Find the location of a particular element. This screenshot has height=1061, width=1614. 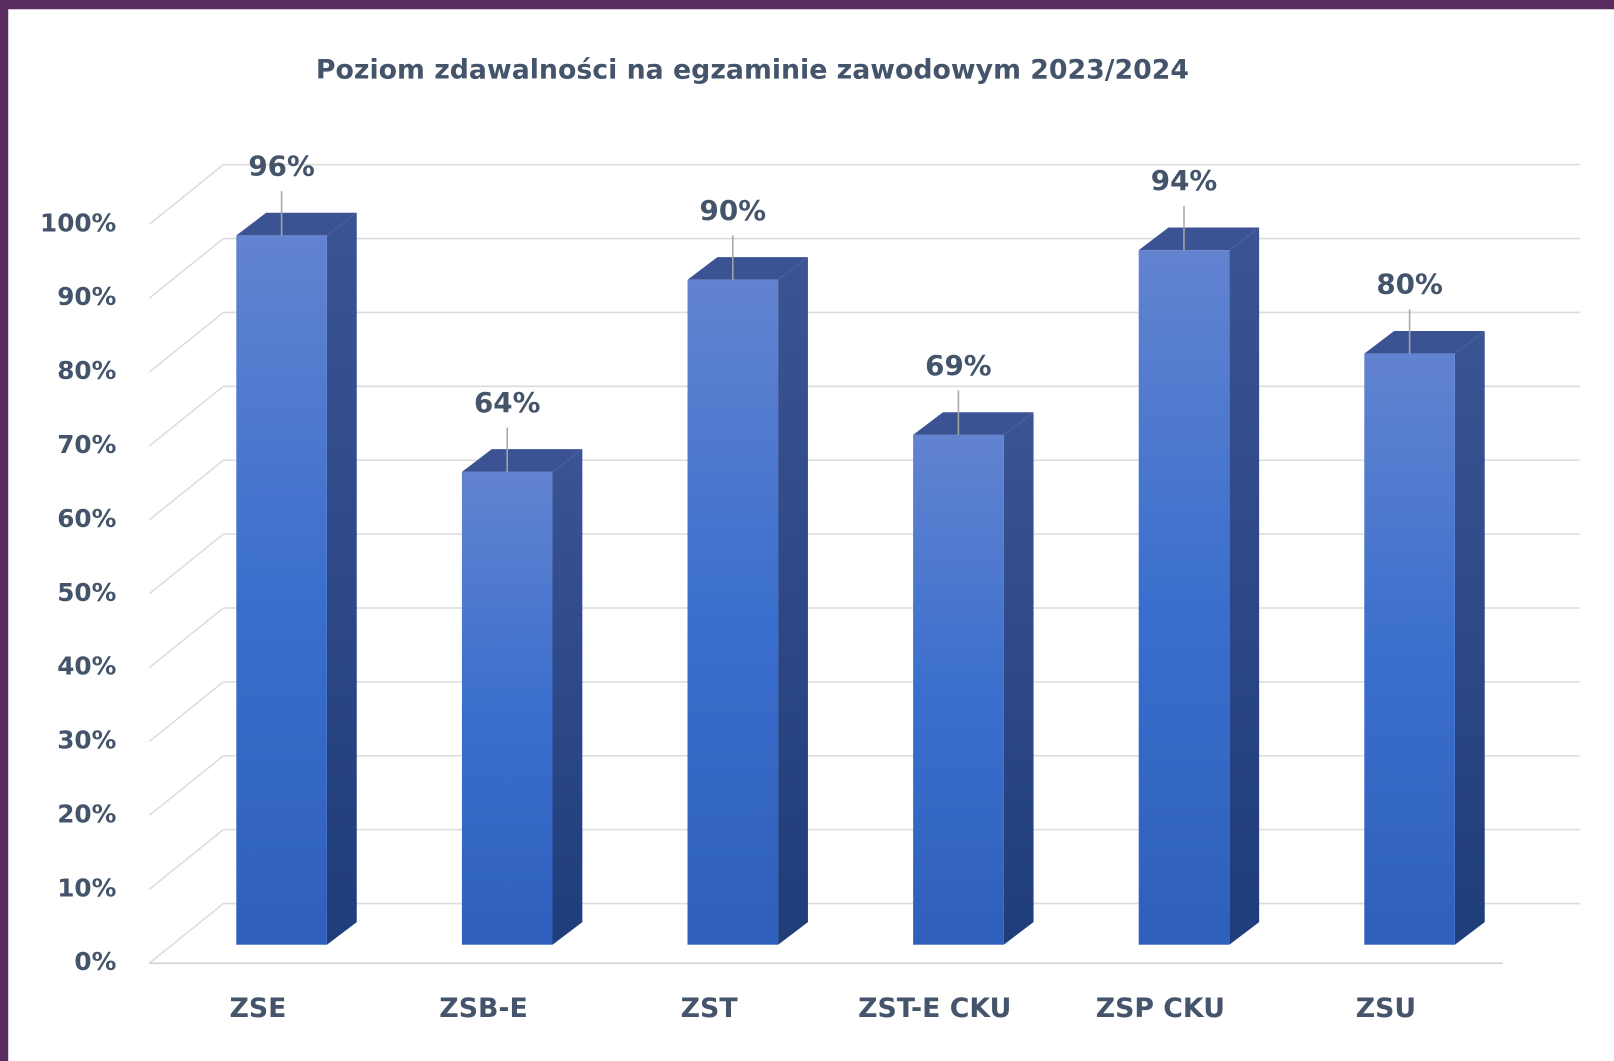

data-label: 69% is located at coordinates (958, 365).